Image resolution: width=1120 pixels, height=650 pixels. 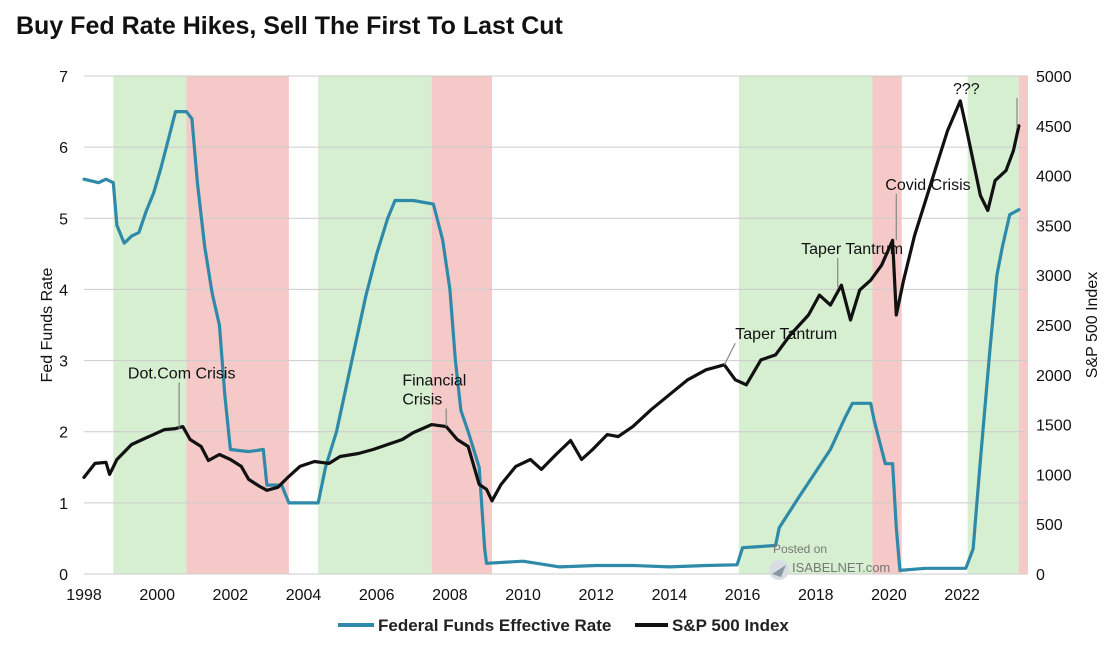 What do you see at coordinates (962, 595) in the screenshot?
I see `x-tick-label: 2022` at bounding box center [962, 595].